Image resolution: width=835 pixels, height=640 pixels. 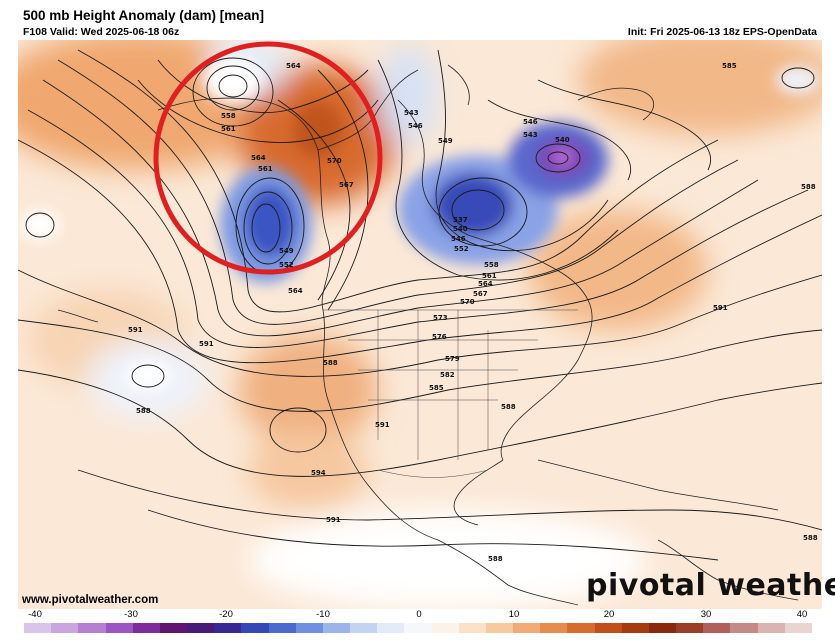 I want to click on colorbar, so click(x=418, y=628).